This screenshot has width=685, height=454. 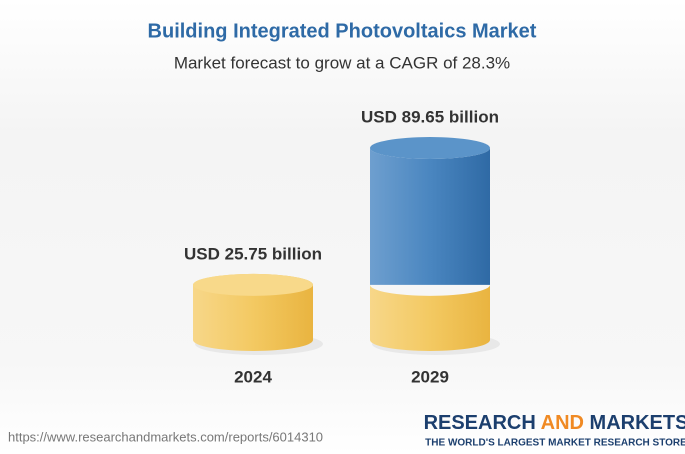 I want to click on x-tick-label: 2024, so click(x=253, y=376).